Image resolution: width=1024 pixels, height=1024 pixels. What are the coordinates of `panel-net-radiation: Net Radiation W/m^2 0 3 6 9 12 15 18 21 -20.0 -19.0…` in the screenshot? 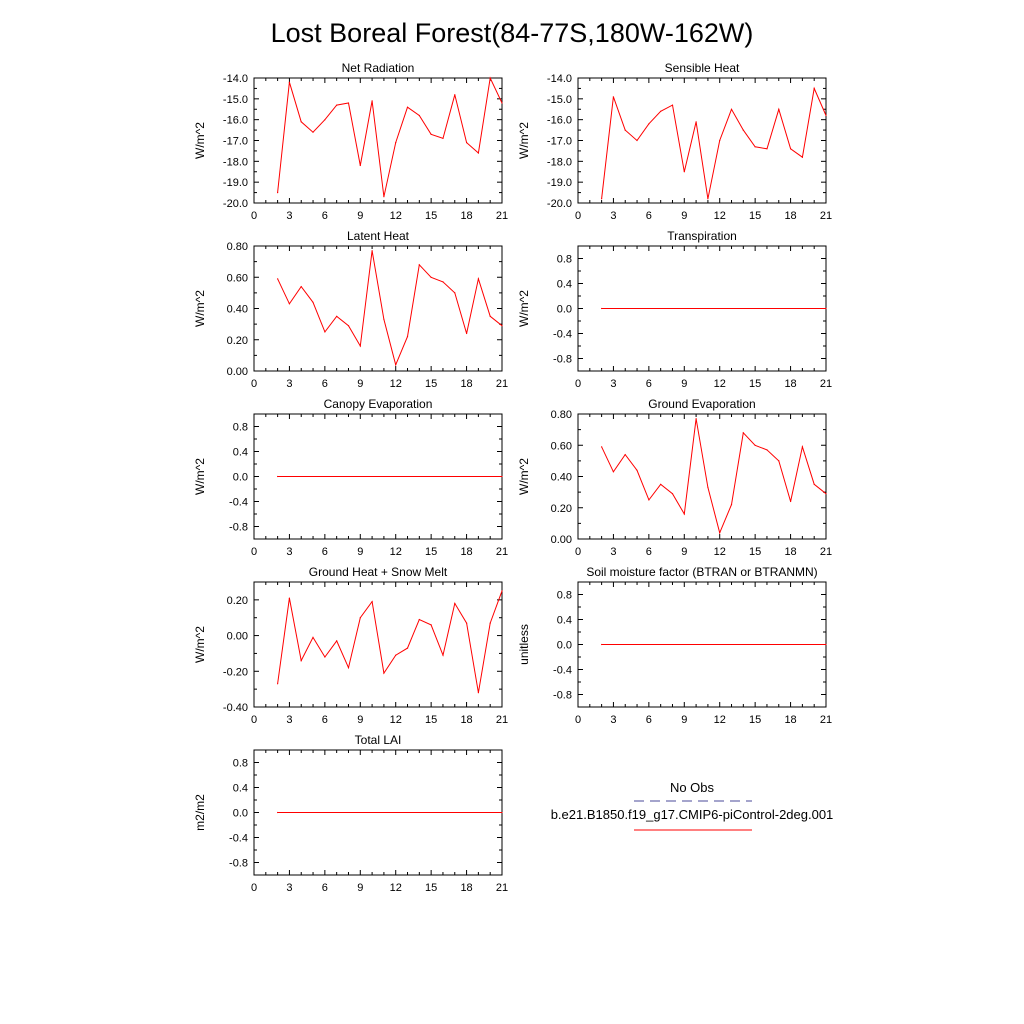 It's located at (350, 141).